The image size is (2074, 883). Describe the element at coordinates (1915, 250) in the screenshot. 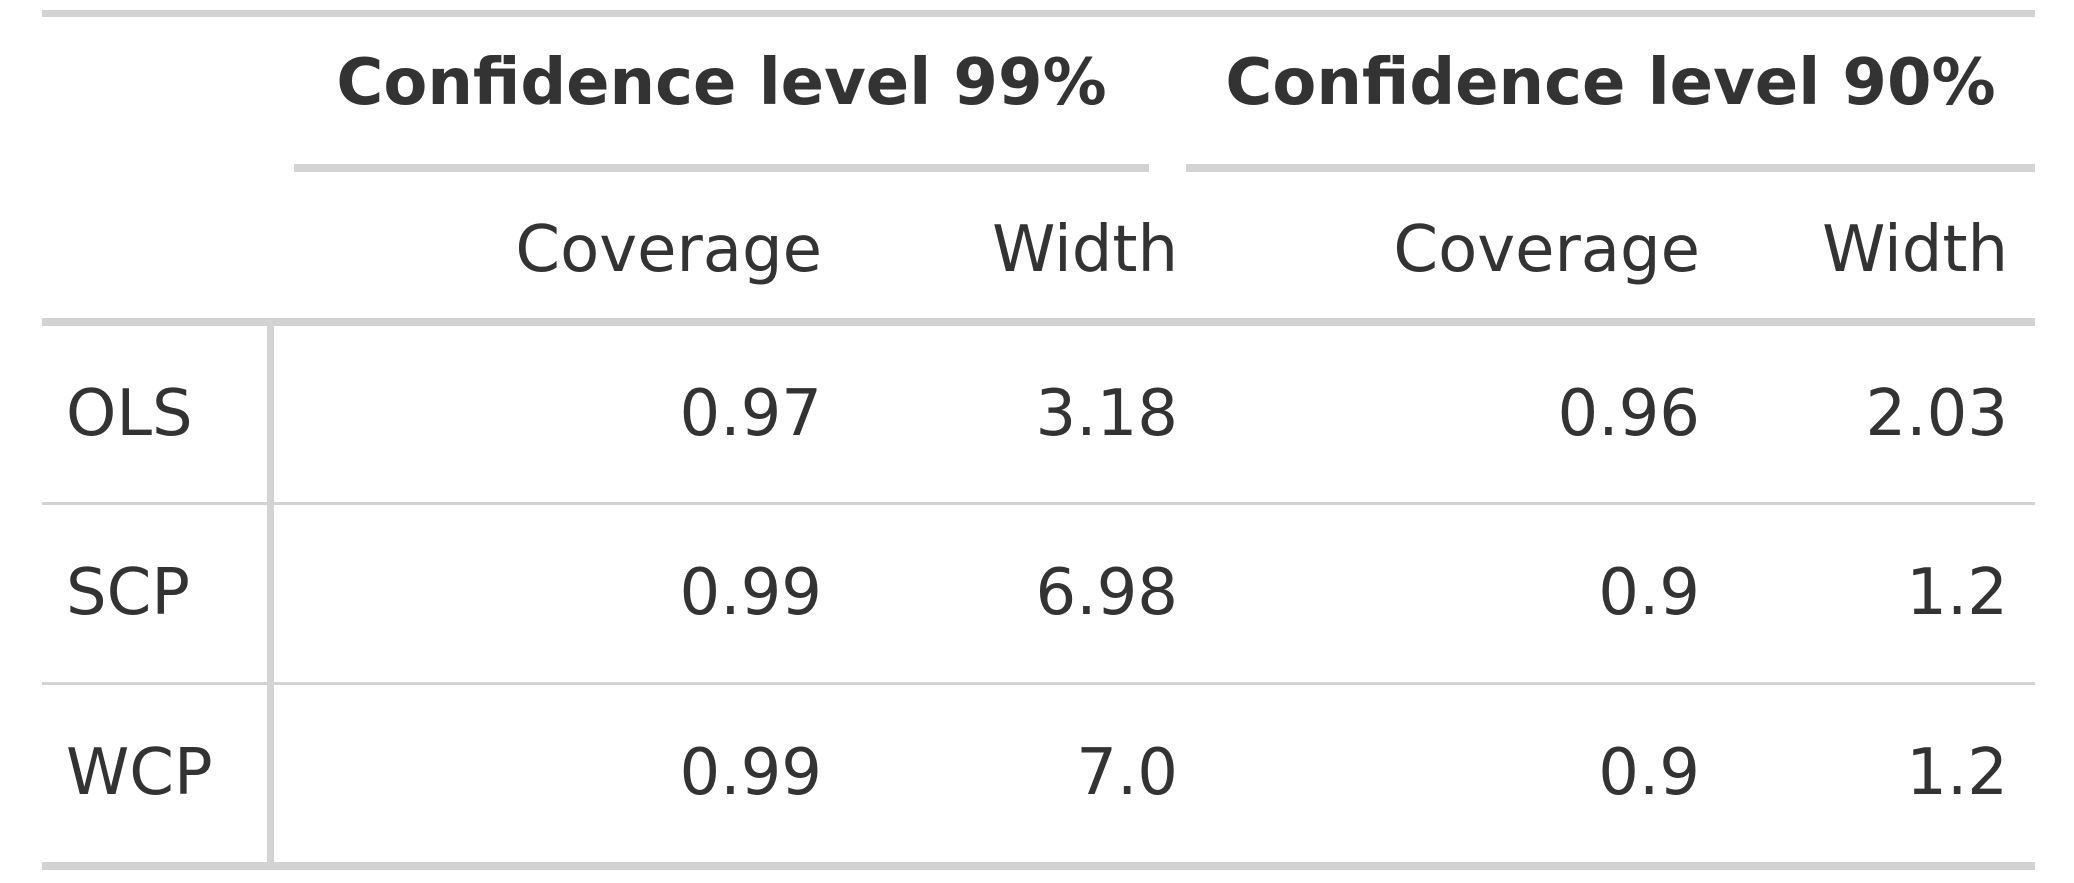

I see `column-label-width-90: Width` at that location.